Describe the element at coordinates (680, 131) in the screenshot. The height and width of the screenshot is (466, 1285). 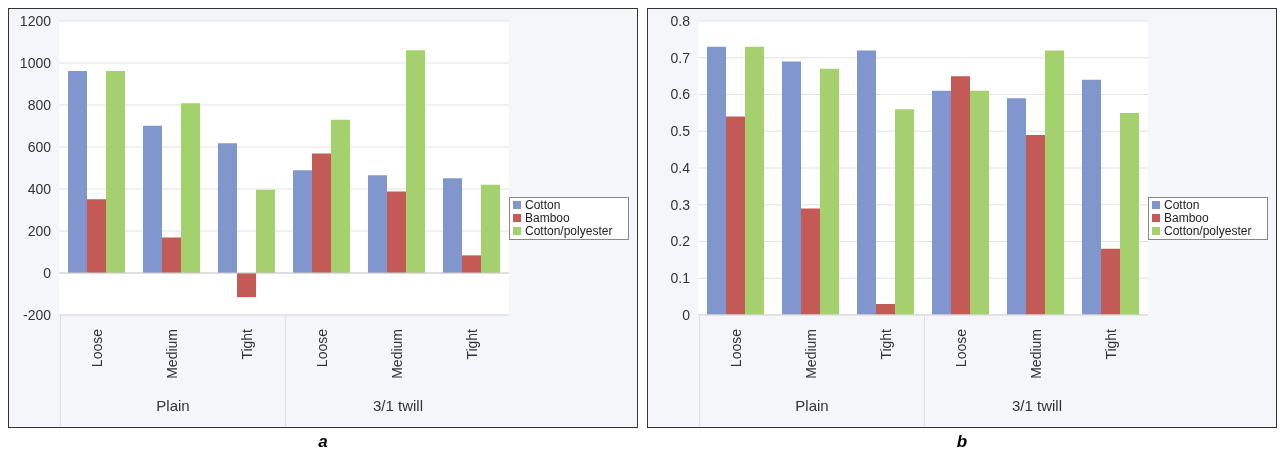
I see `y-tick-label: 0.5` at that location.